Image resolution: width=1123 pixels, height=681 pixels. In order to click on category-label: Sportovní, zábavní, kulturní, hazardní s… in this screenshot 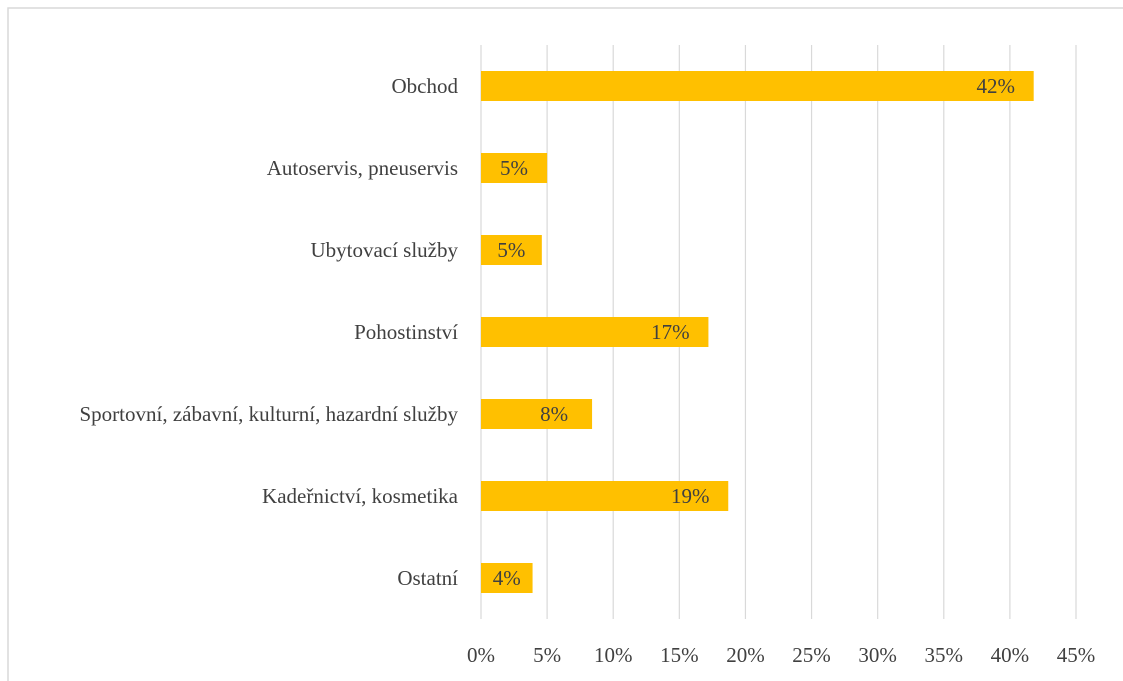, I will do `click(268, 414)`.